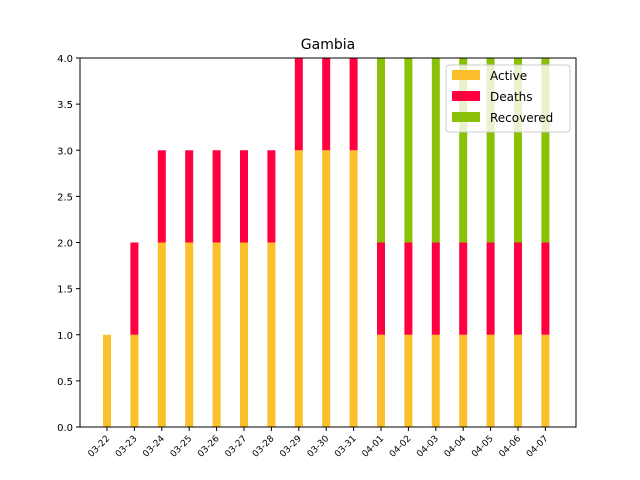  Describe the element at coordinates (374, 447) in the screenshot. I see `x-tick-label: 04-01` at that location.